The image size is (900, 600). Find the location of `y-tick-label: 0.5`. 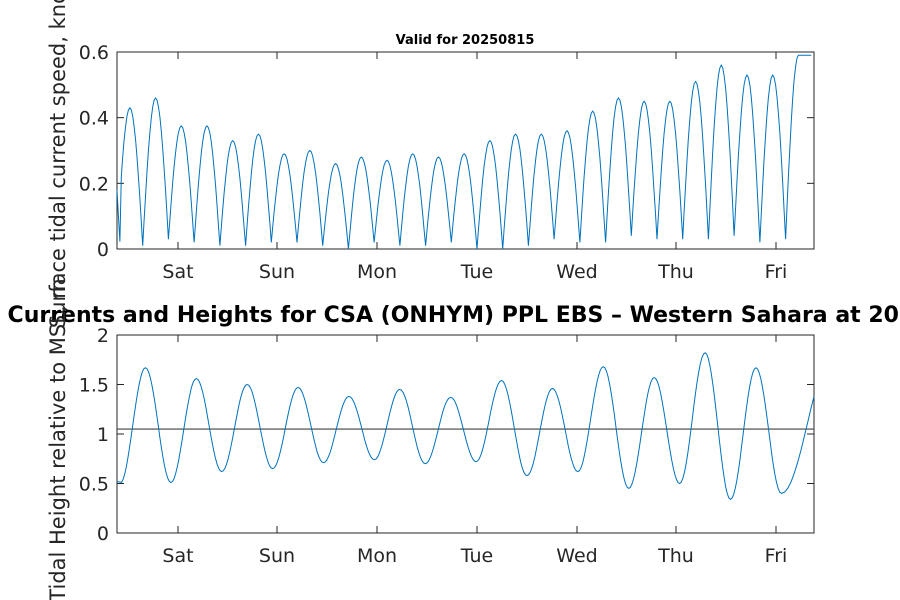

y-tick-label: 0.5 is located at coordinates (94, 485).